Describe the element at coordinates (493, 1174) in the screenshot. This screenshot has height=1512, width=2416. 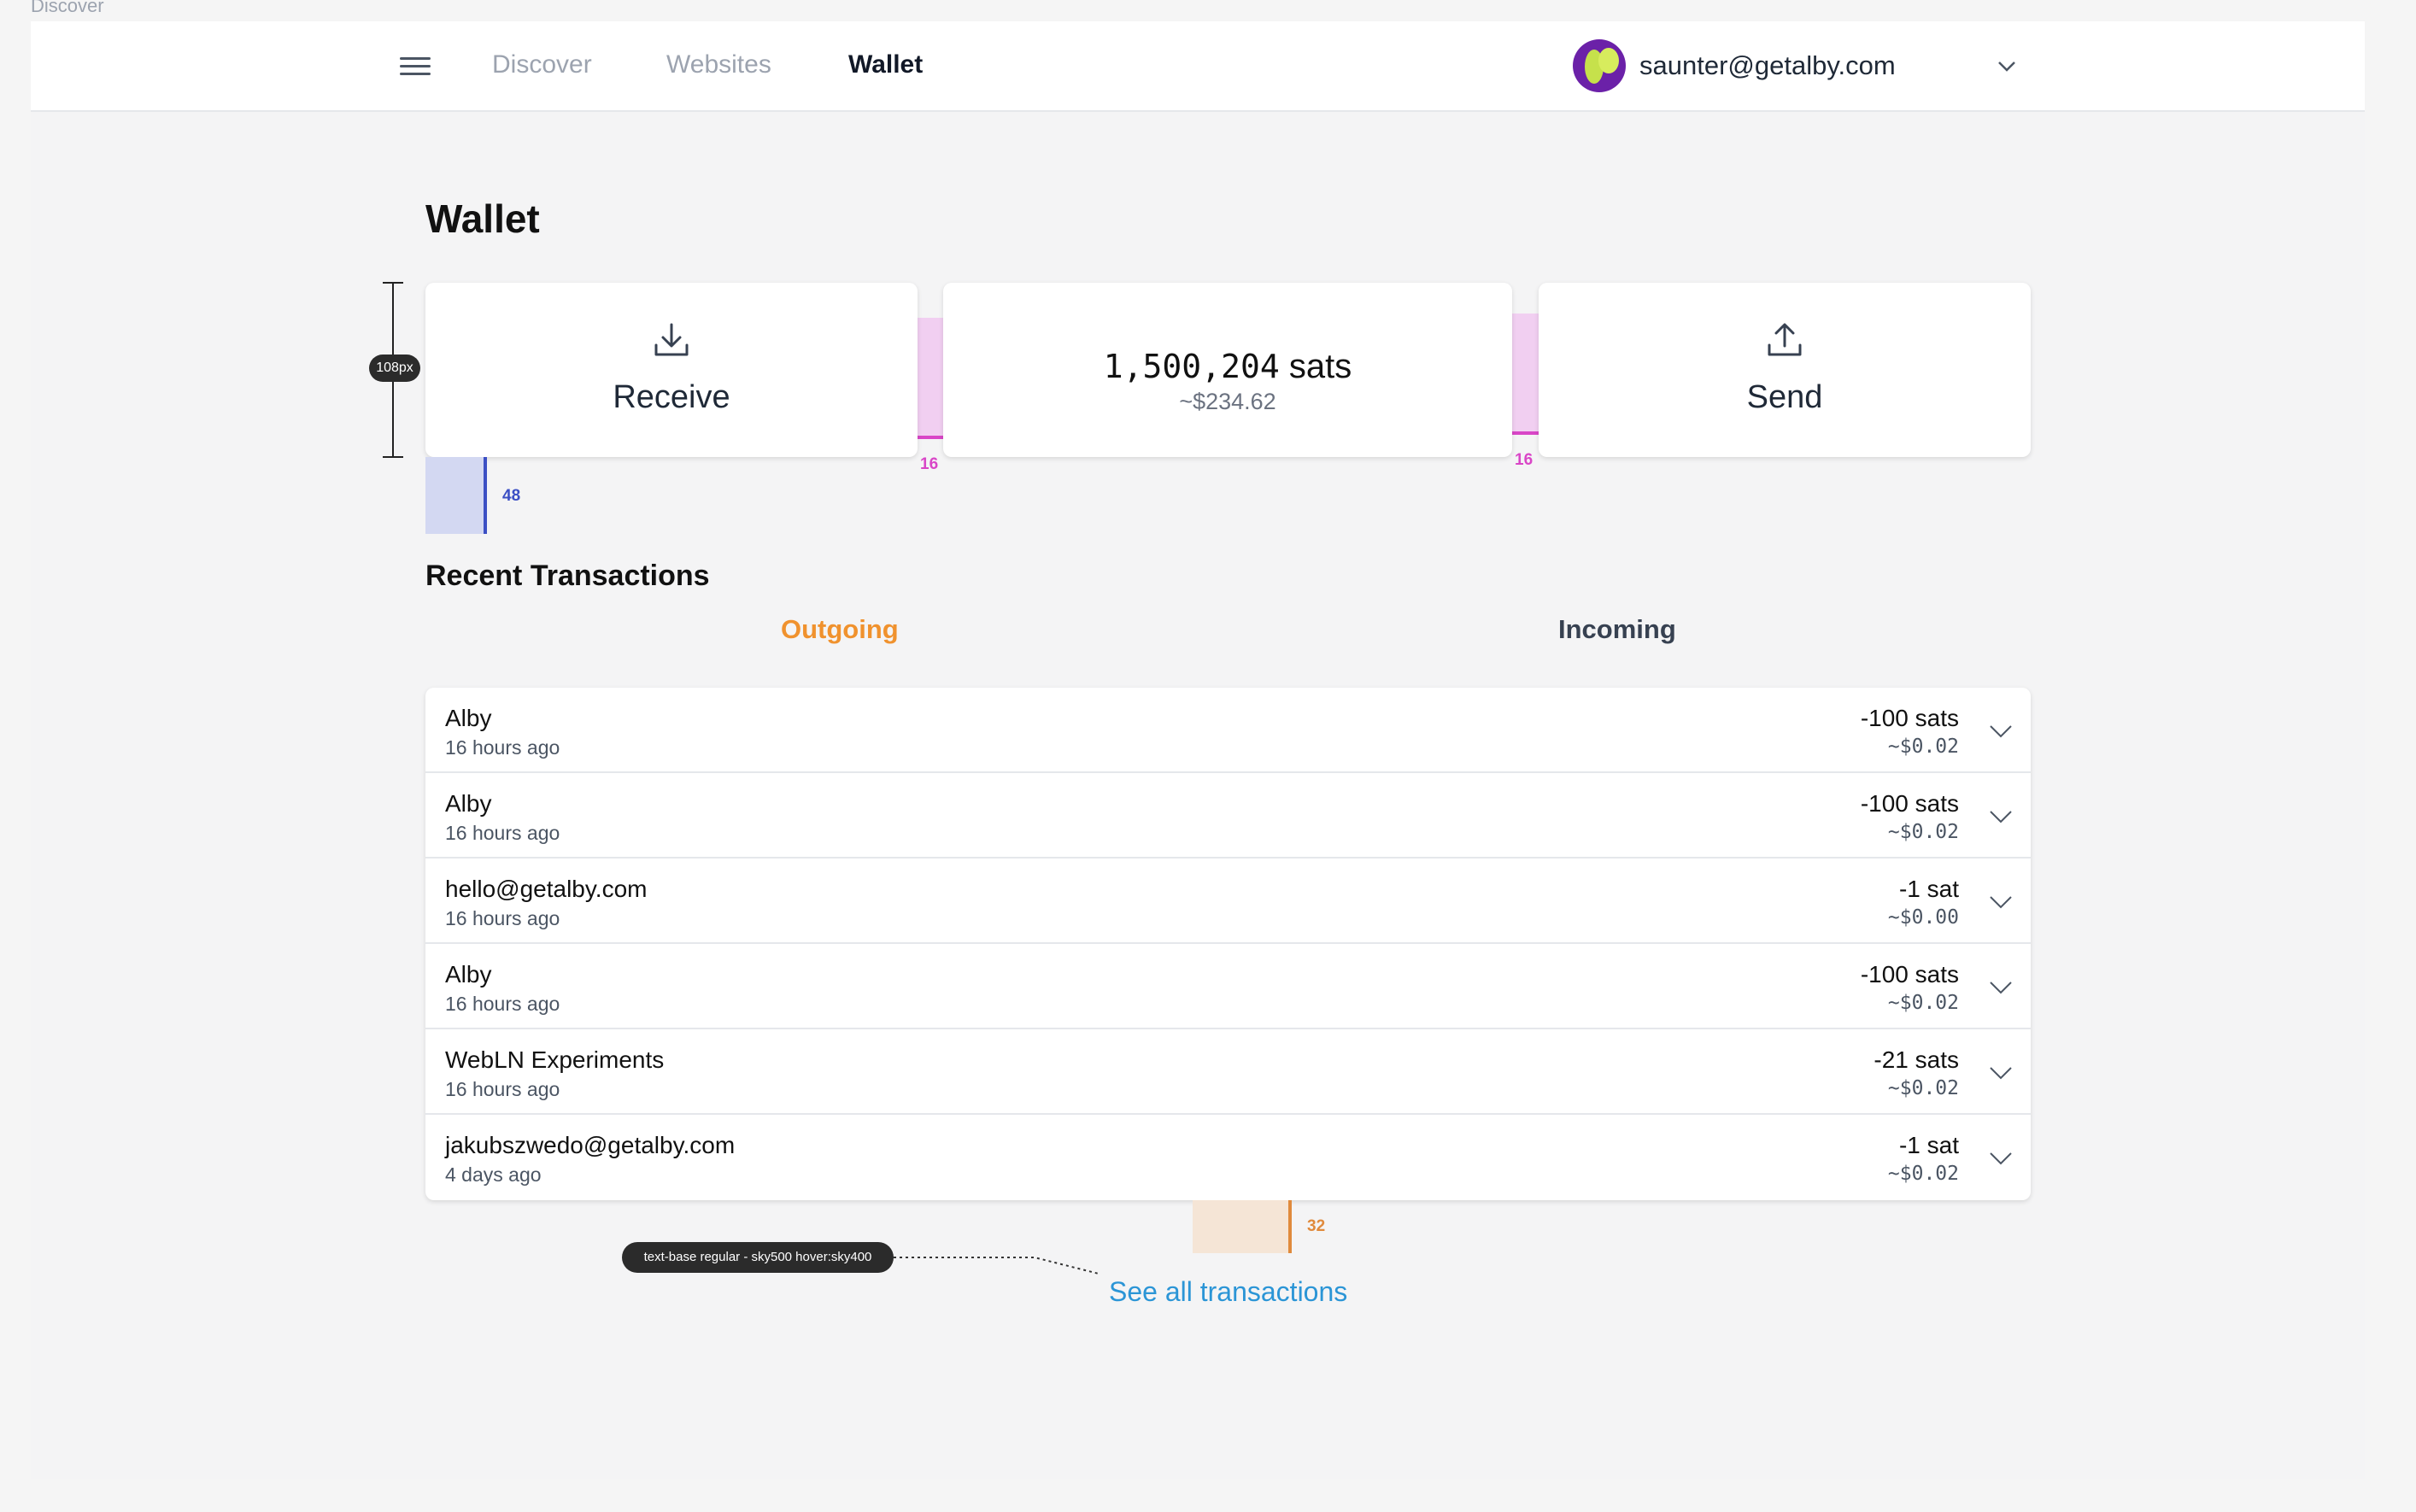
I see `transaction-time: 4 days ago` at that location.